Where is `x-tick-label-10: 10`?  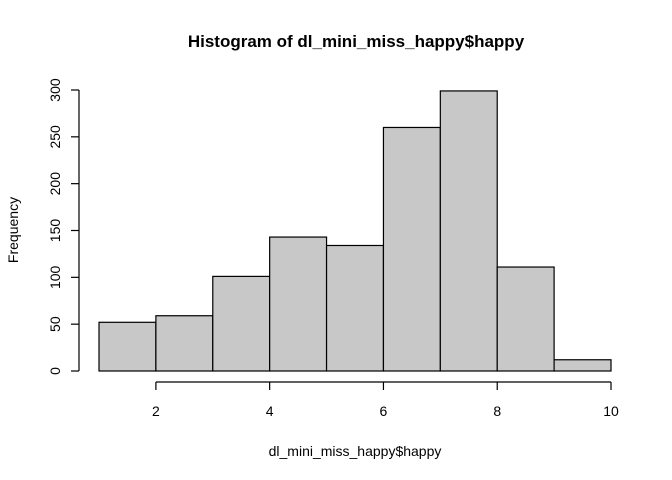 x-tick-label-10: 10 is located at coordinates (611, 411).